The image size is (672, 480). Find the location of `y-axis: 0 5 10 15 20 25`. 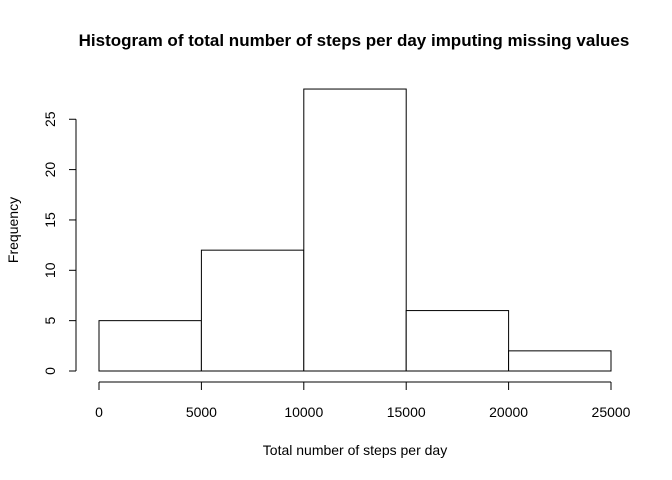

y-axis: 0 5 10 15 20 25 is located at coordinates (59, 243).